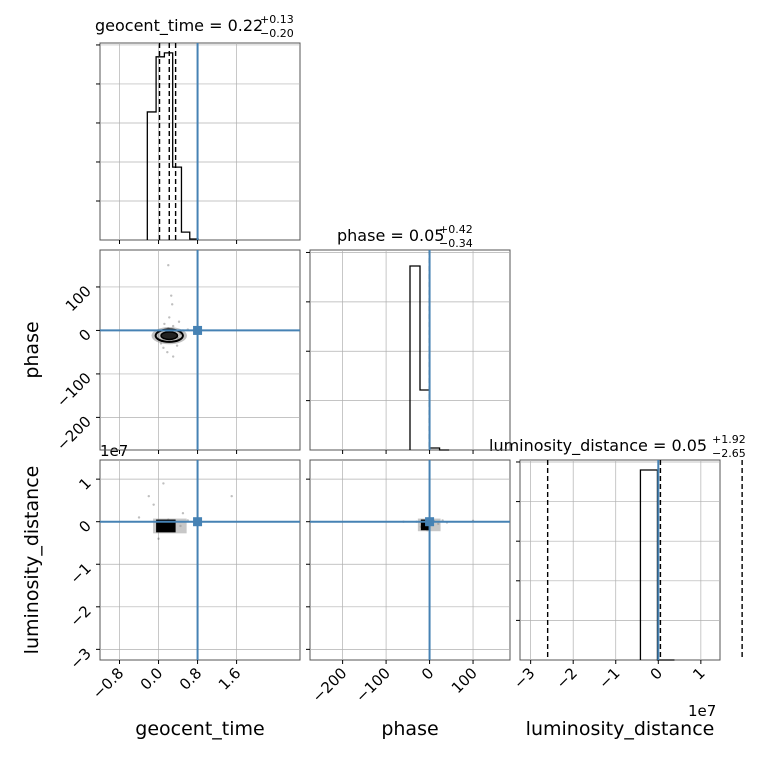  What do you see at coordinates (152, 679) in the screenshot?
I see `tick-label-x-geocent_time-1: 0.0` at bounding box center [152, 679].